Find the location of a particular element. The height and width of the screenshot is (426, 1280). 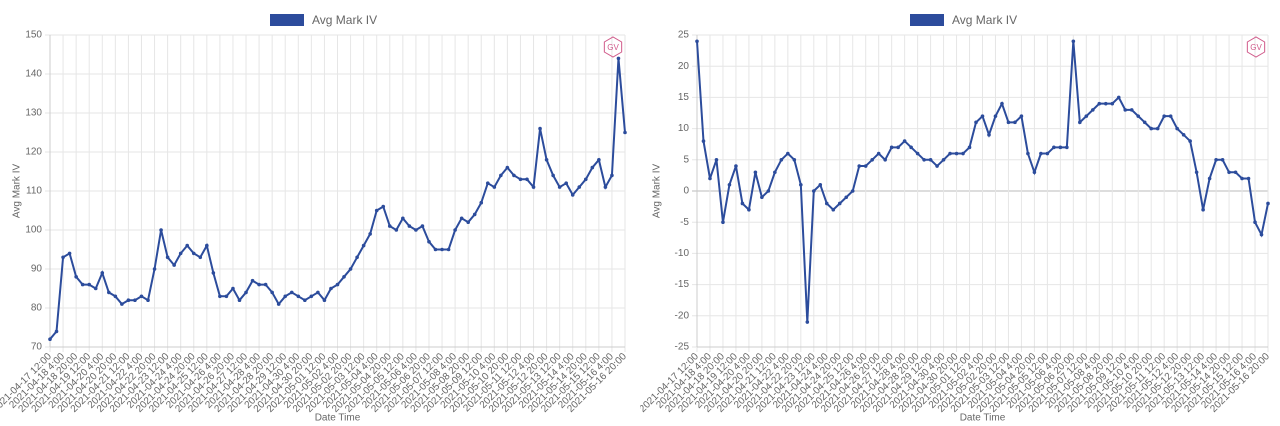

y-tick-label: 5 is located at coordinates (686, 159).